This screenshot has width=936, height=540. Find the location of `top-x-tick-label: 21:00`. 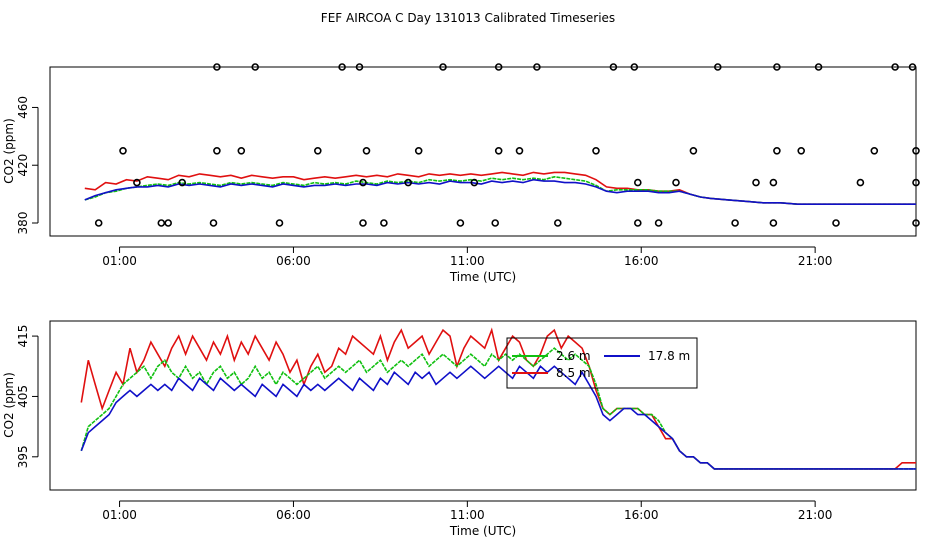

top-x-tick-label: 21:00 is located at coordinates (815, 261).